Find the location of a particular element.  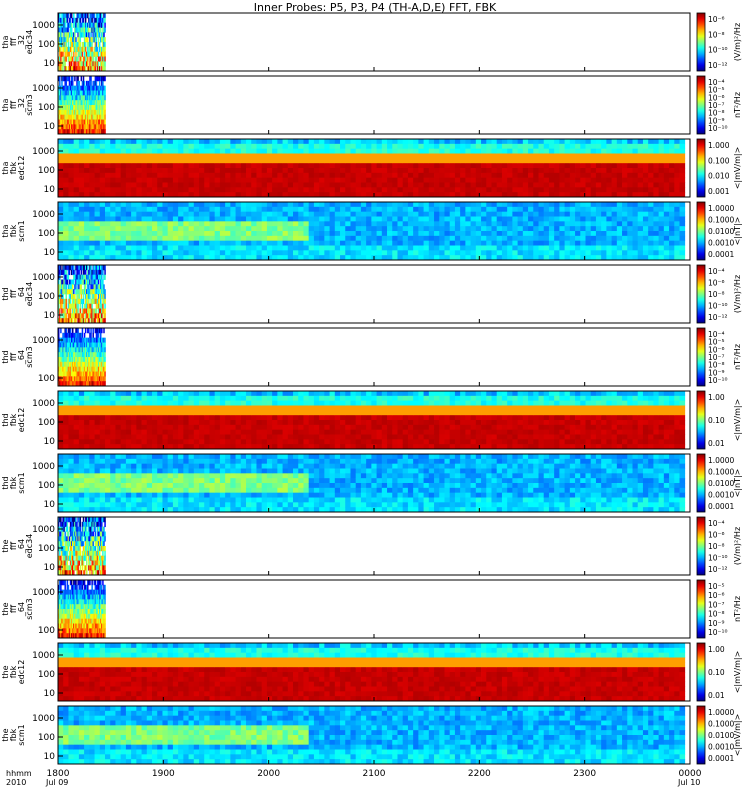

colorbar-tick-label: 0.0001 is located at coordinates (721, 758).